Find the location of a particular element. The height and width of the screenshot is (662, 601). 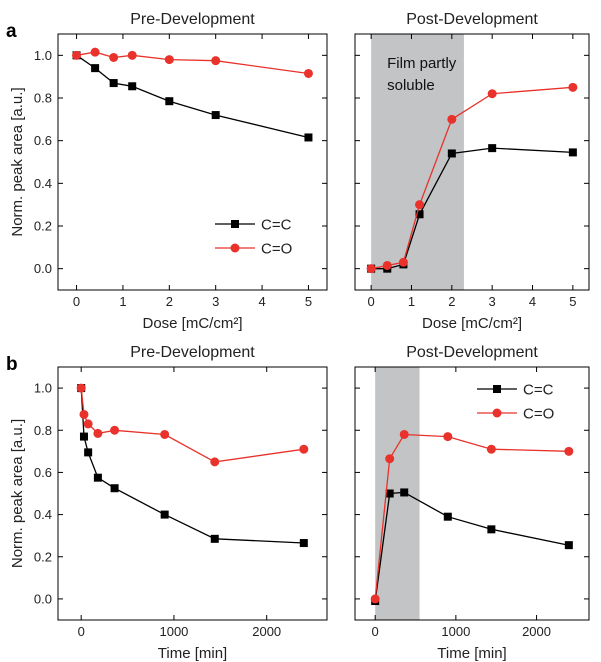

panel-title: Post-Development is located at coordinates (472, 352).